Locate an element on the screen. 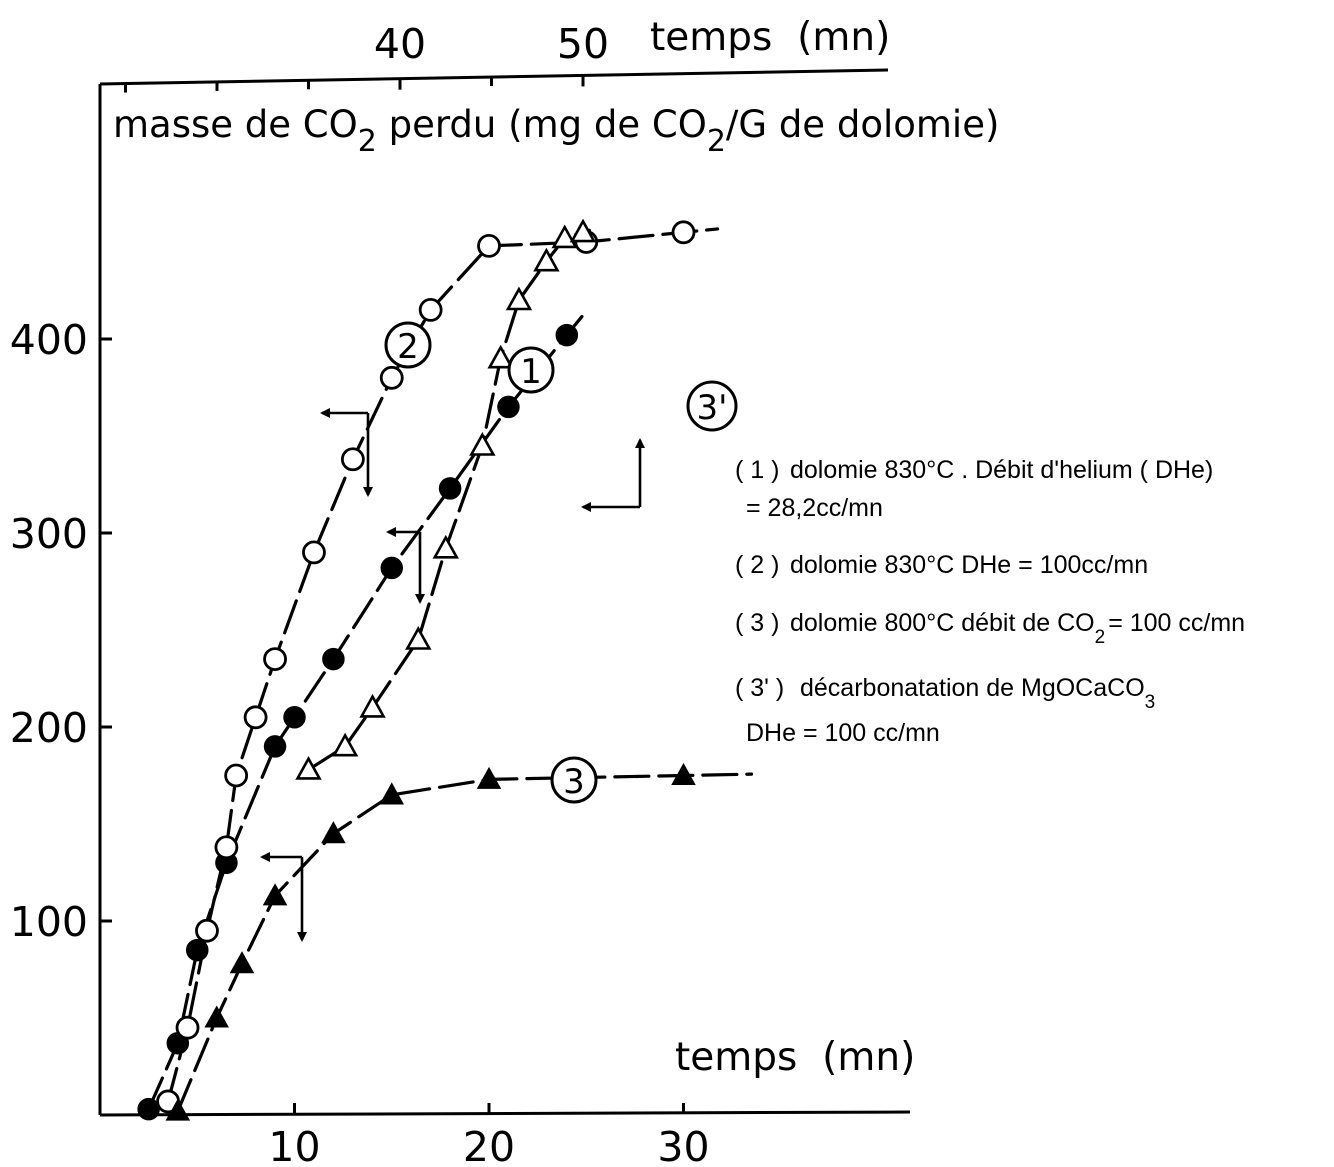 The height and width of the screenshot is (1167, 1334). x-bottom-tick-label: 30 is located at coordinates (683, 1145).